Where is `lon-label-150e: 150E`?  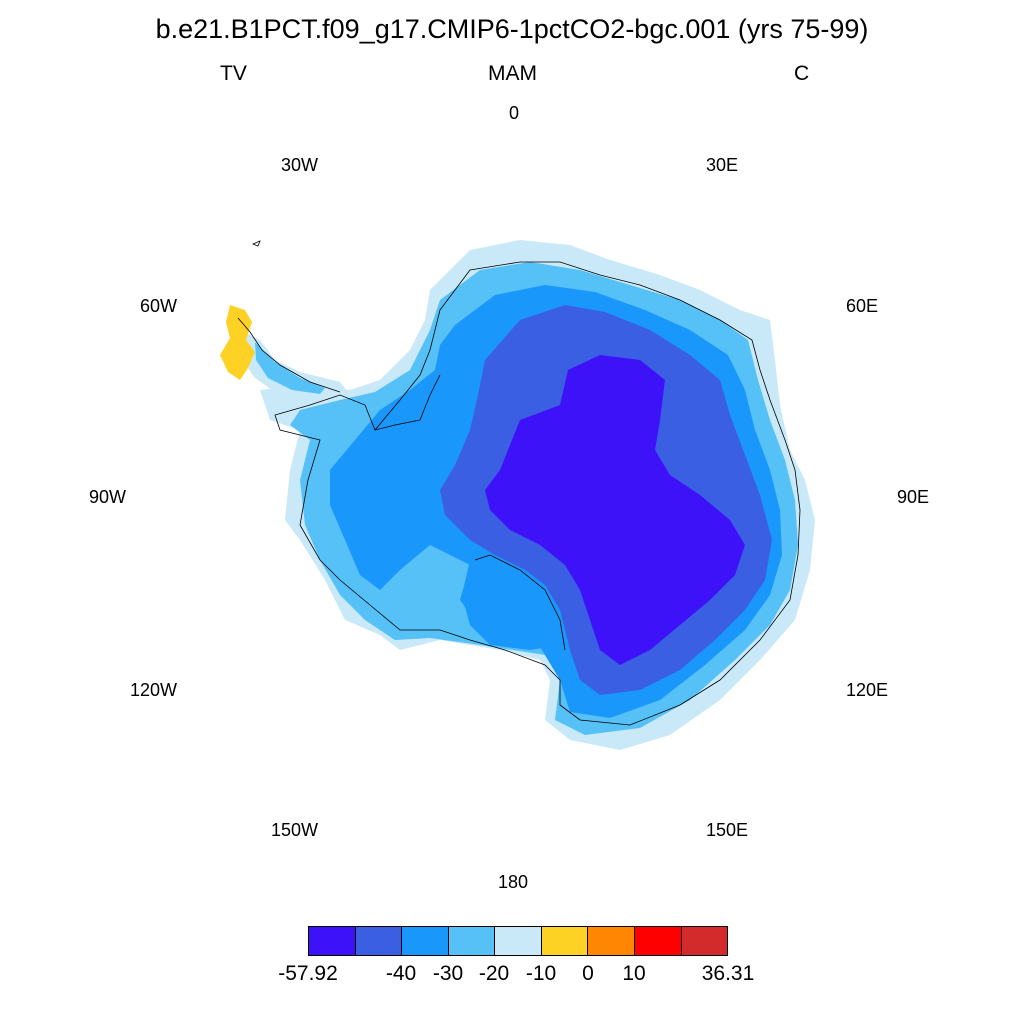
lon-label-150e: 150E is located at coordinates (727, 830).